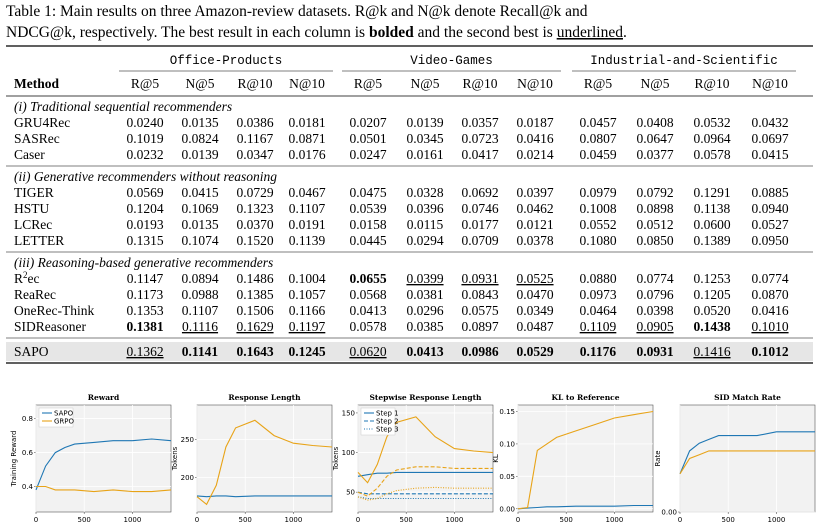  I want to click on table-cell: 0.1204, so click(144, 208).